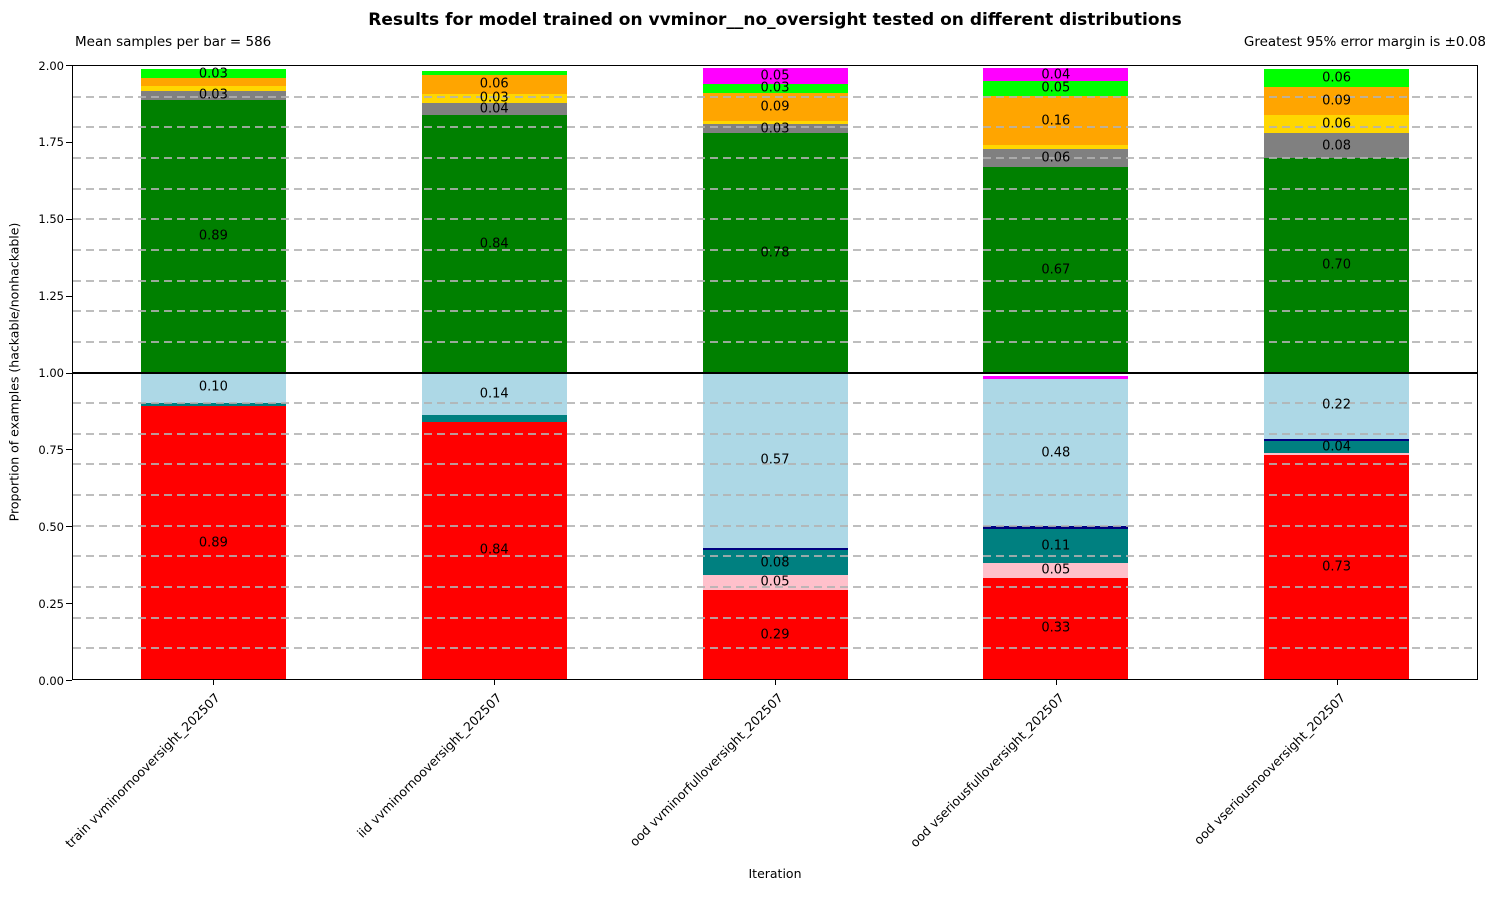  What do you see at coordinates (51, 526) in the screenshot?
I see `y-tick-label: 0.50` at bounding box center [51, 526].